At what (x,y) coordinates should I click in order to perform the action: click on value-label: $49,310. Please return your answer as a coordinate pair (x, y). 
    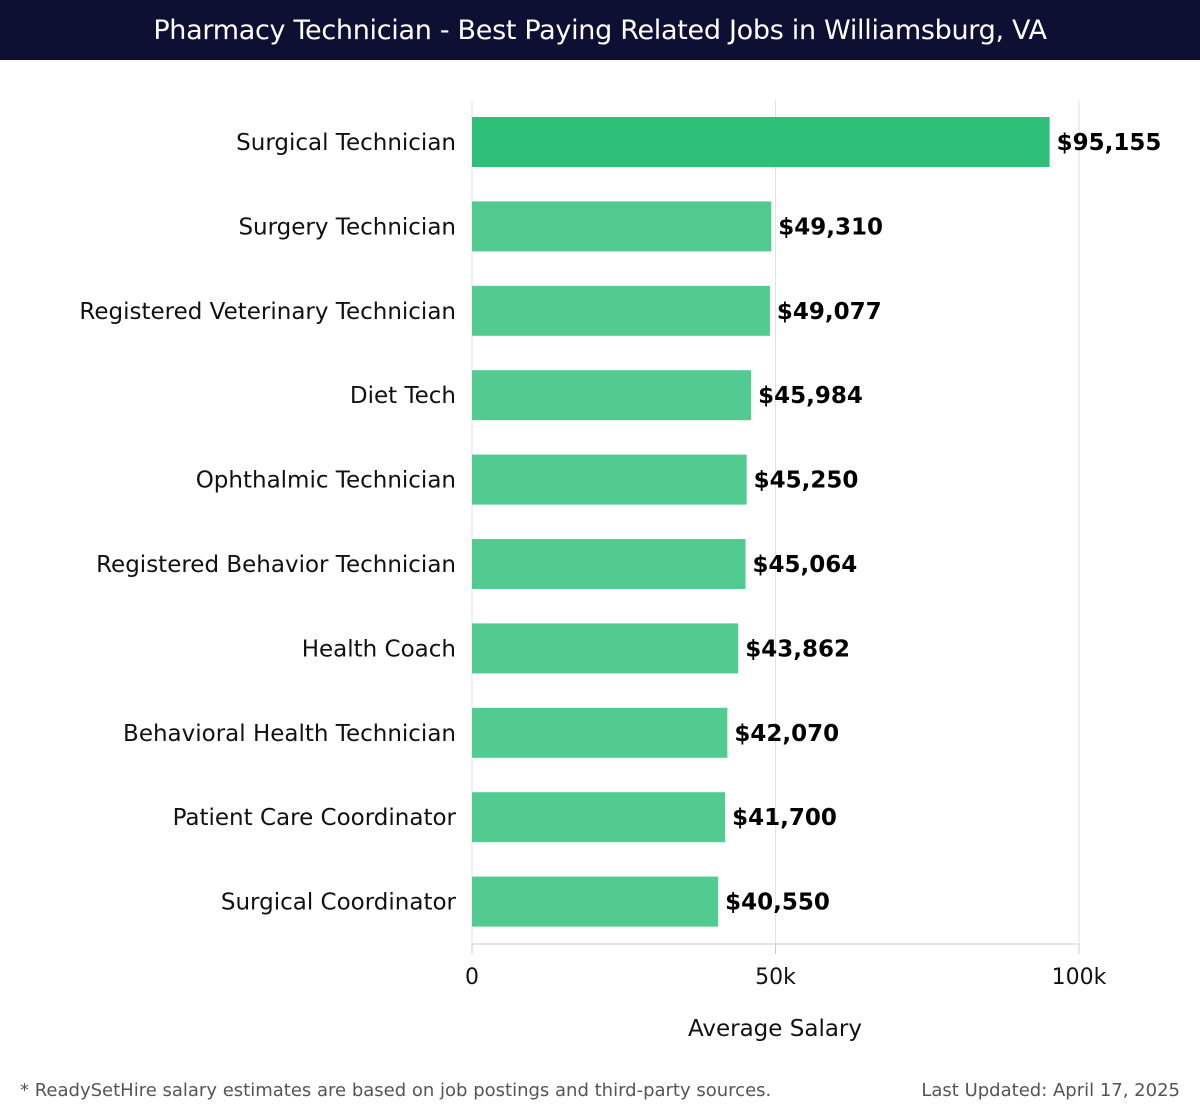
    Looking at the image, I should click on (830, 227).